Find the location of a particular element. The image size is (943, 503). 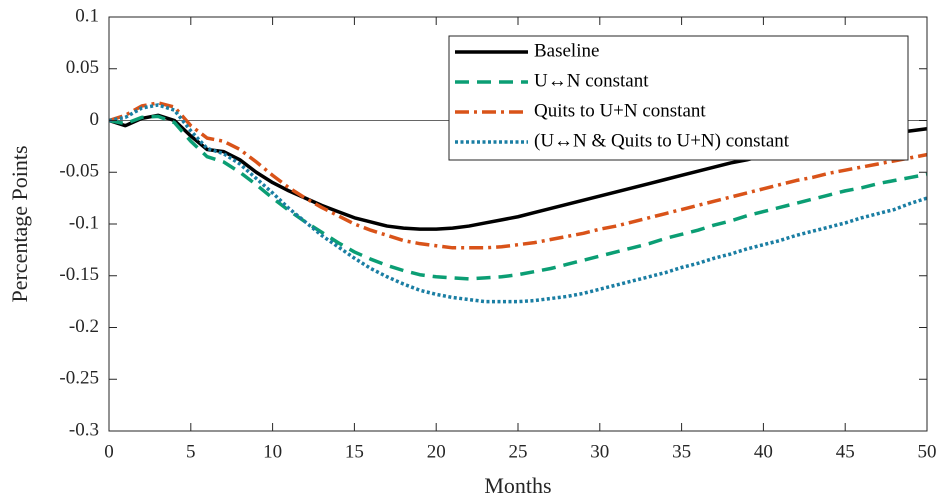

x-tick-label: 30 is located at coordinates (599, 451).